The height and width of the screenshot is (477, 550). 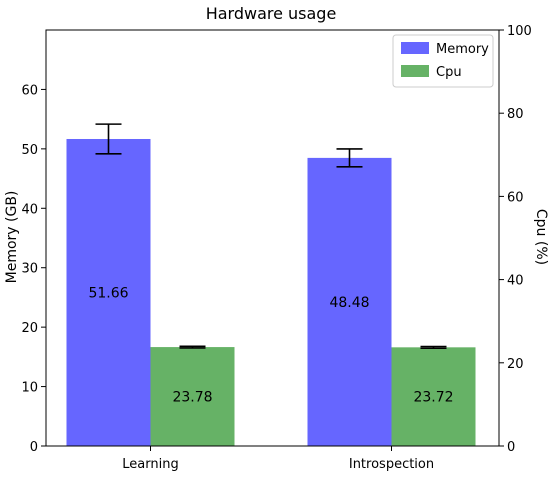 What do you see at coordinates (29, 328) in the screenshot?
I see `y-left-tick-label: 20` at bounding box center [29, 328].